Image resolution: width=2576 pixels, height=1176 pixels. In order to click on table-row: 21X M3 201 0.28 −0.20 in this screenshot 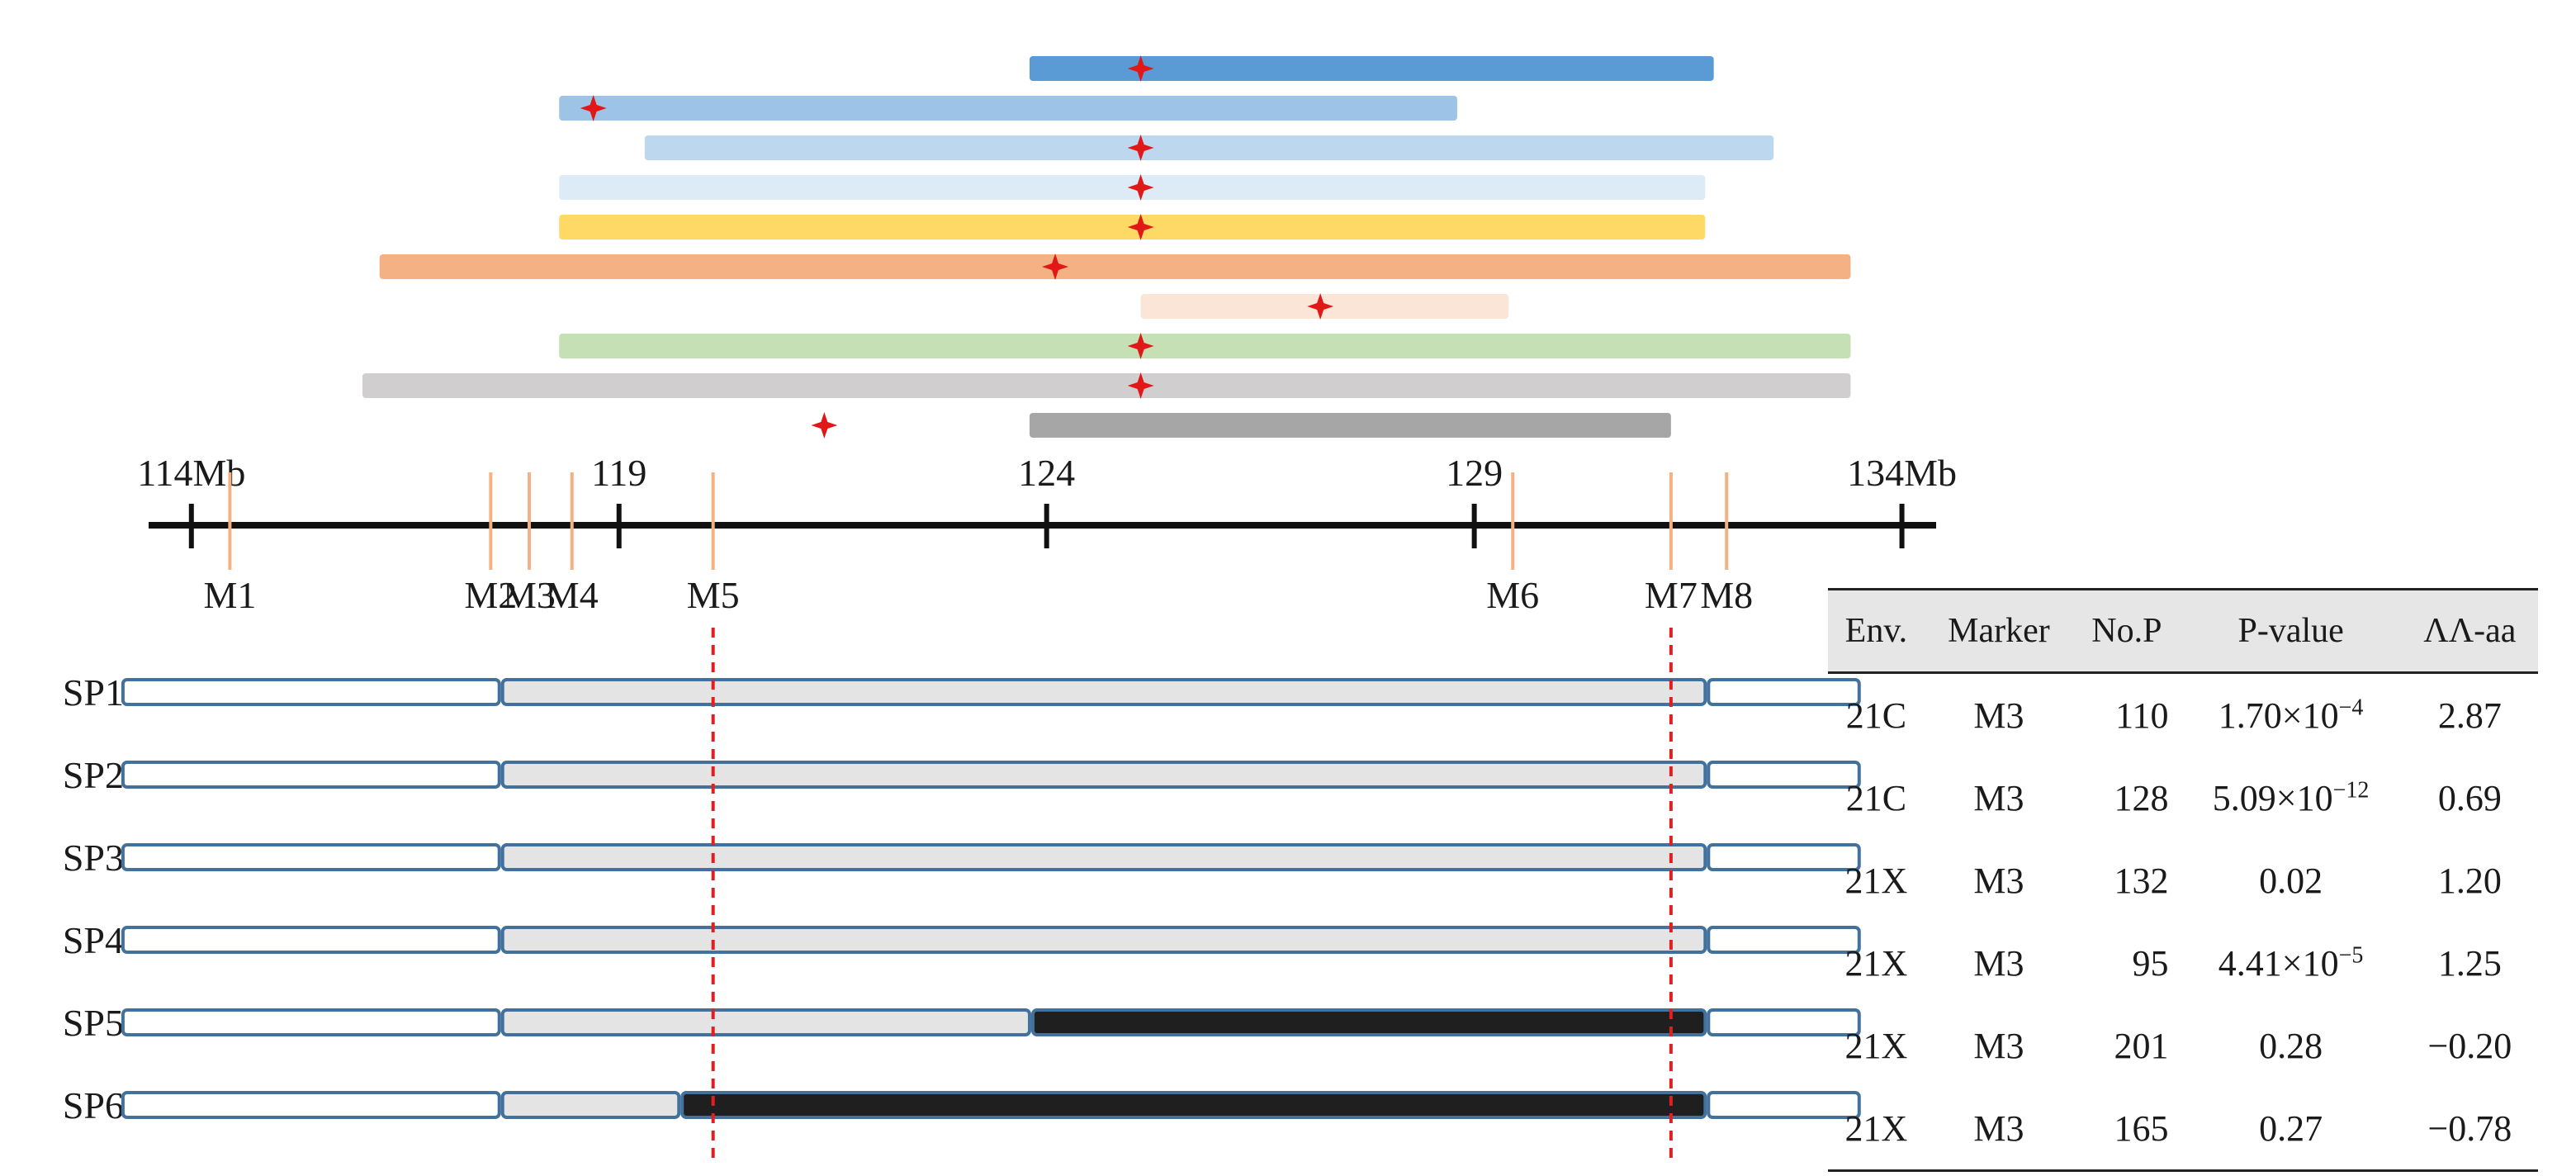, I will do `click(2183, 1045)`.